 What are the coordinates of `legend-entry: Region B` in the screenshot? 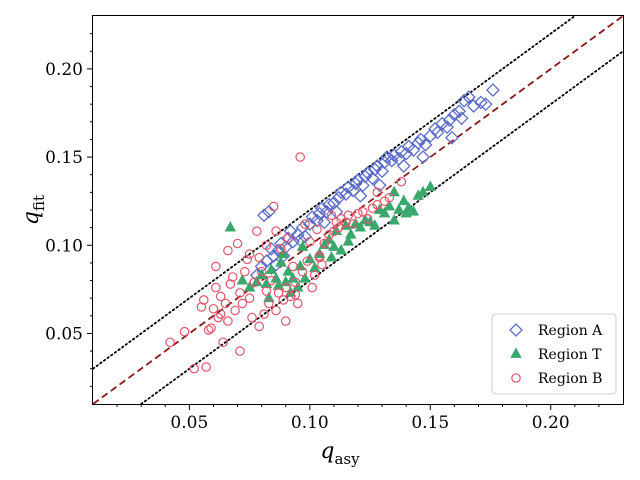 It's located at (556, 379).